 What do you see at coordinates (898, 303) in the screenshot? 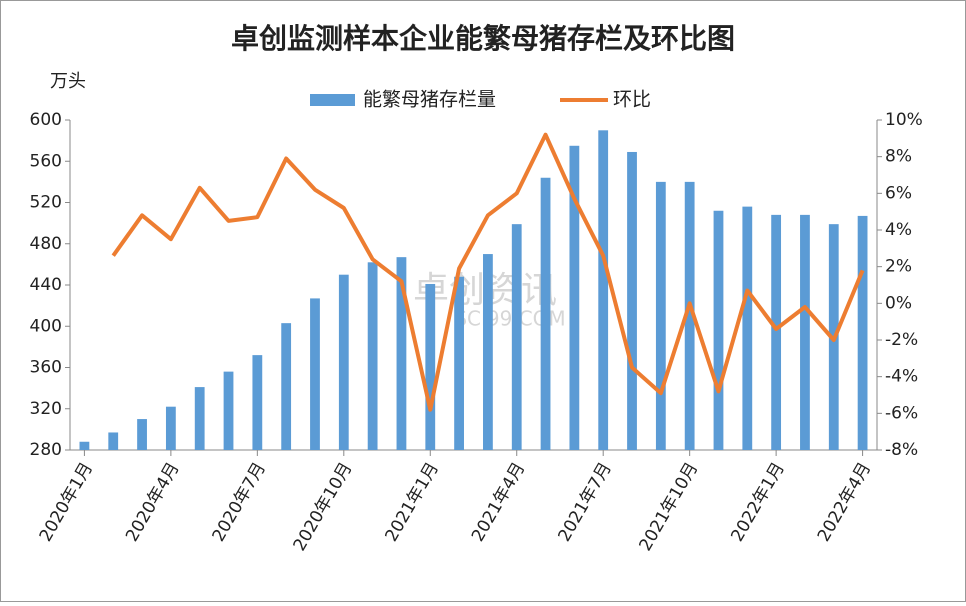
I see `y2-tick-label: 0%` at bounding box center [898, 303].